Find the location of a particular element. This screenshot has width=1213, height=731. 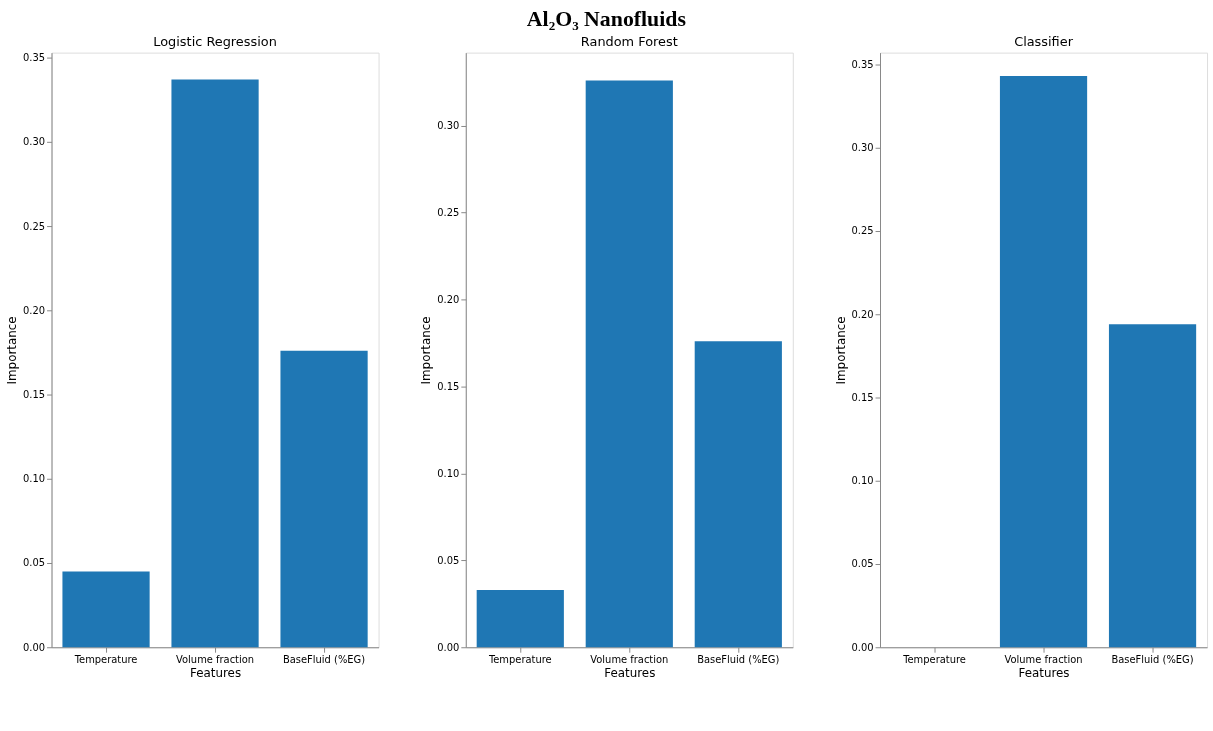

text: Al₂O₃ Nanofluids is located at coordinates (606, 19).